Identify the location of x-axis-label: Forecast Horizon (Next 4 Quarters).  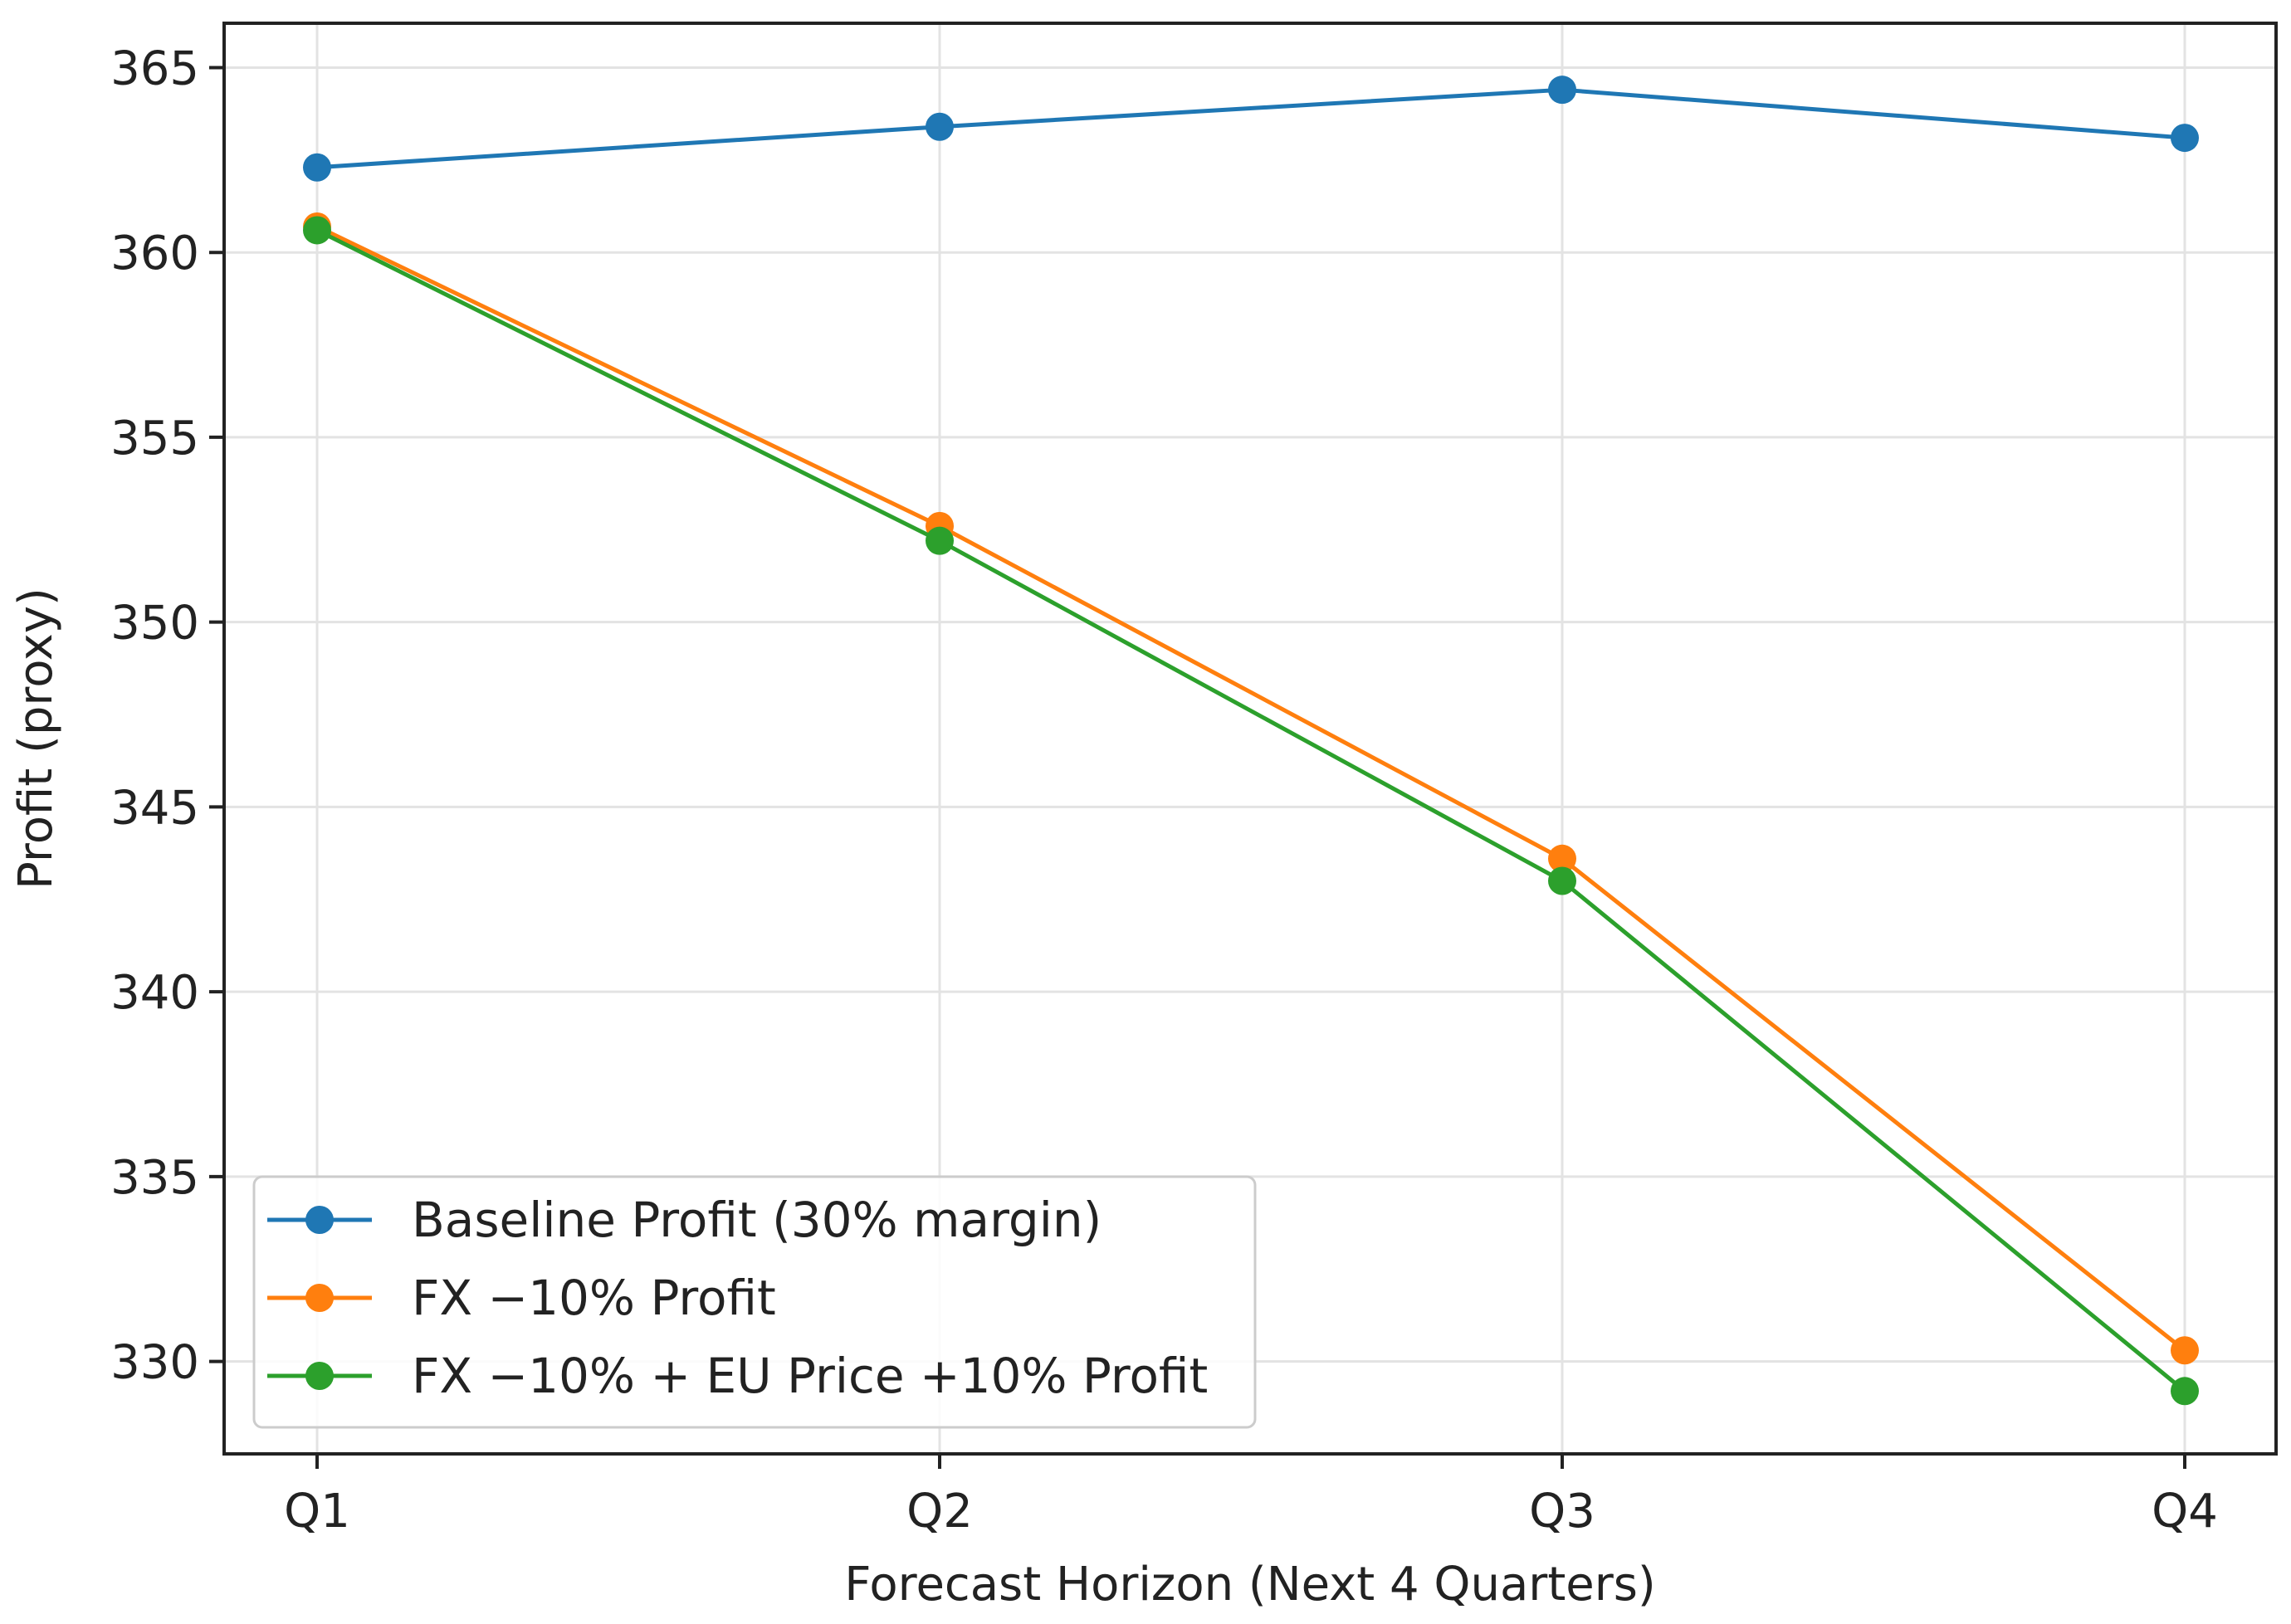
(1250, 1585).